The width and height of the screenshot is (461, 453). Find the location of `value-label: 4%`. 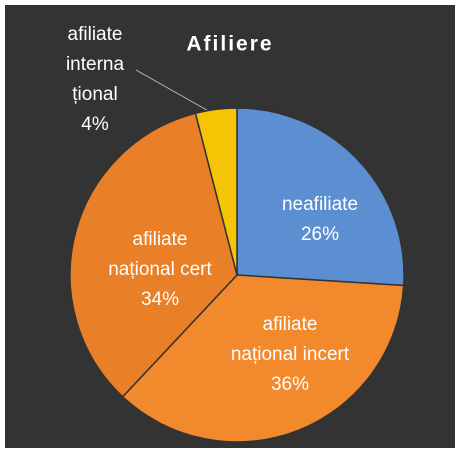

value-label: 4% is located at coordinates (95, 124).